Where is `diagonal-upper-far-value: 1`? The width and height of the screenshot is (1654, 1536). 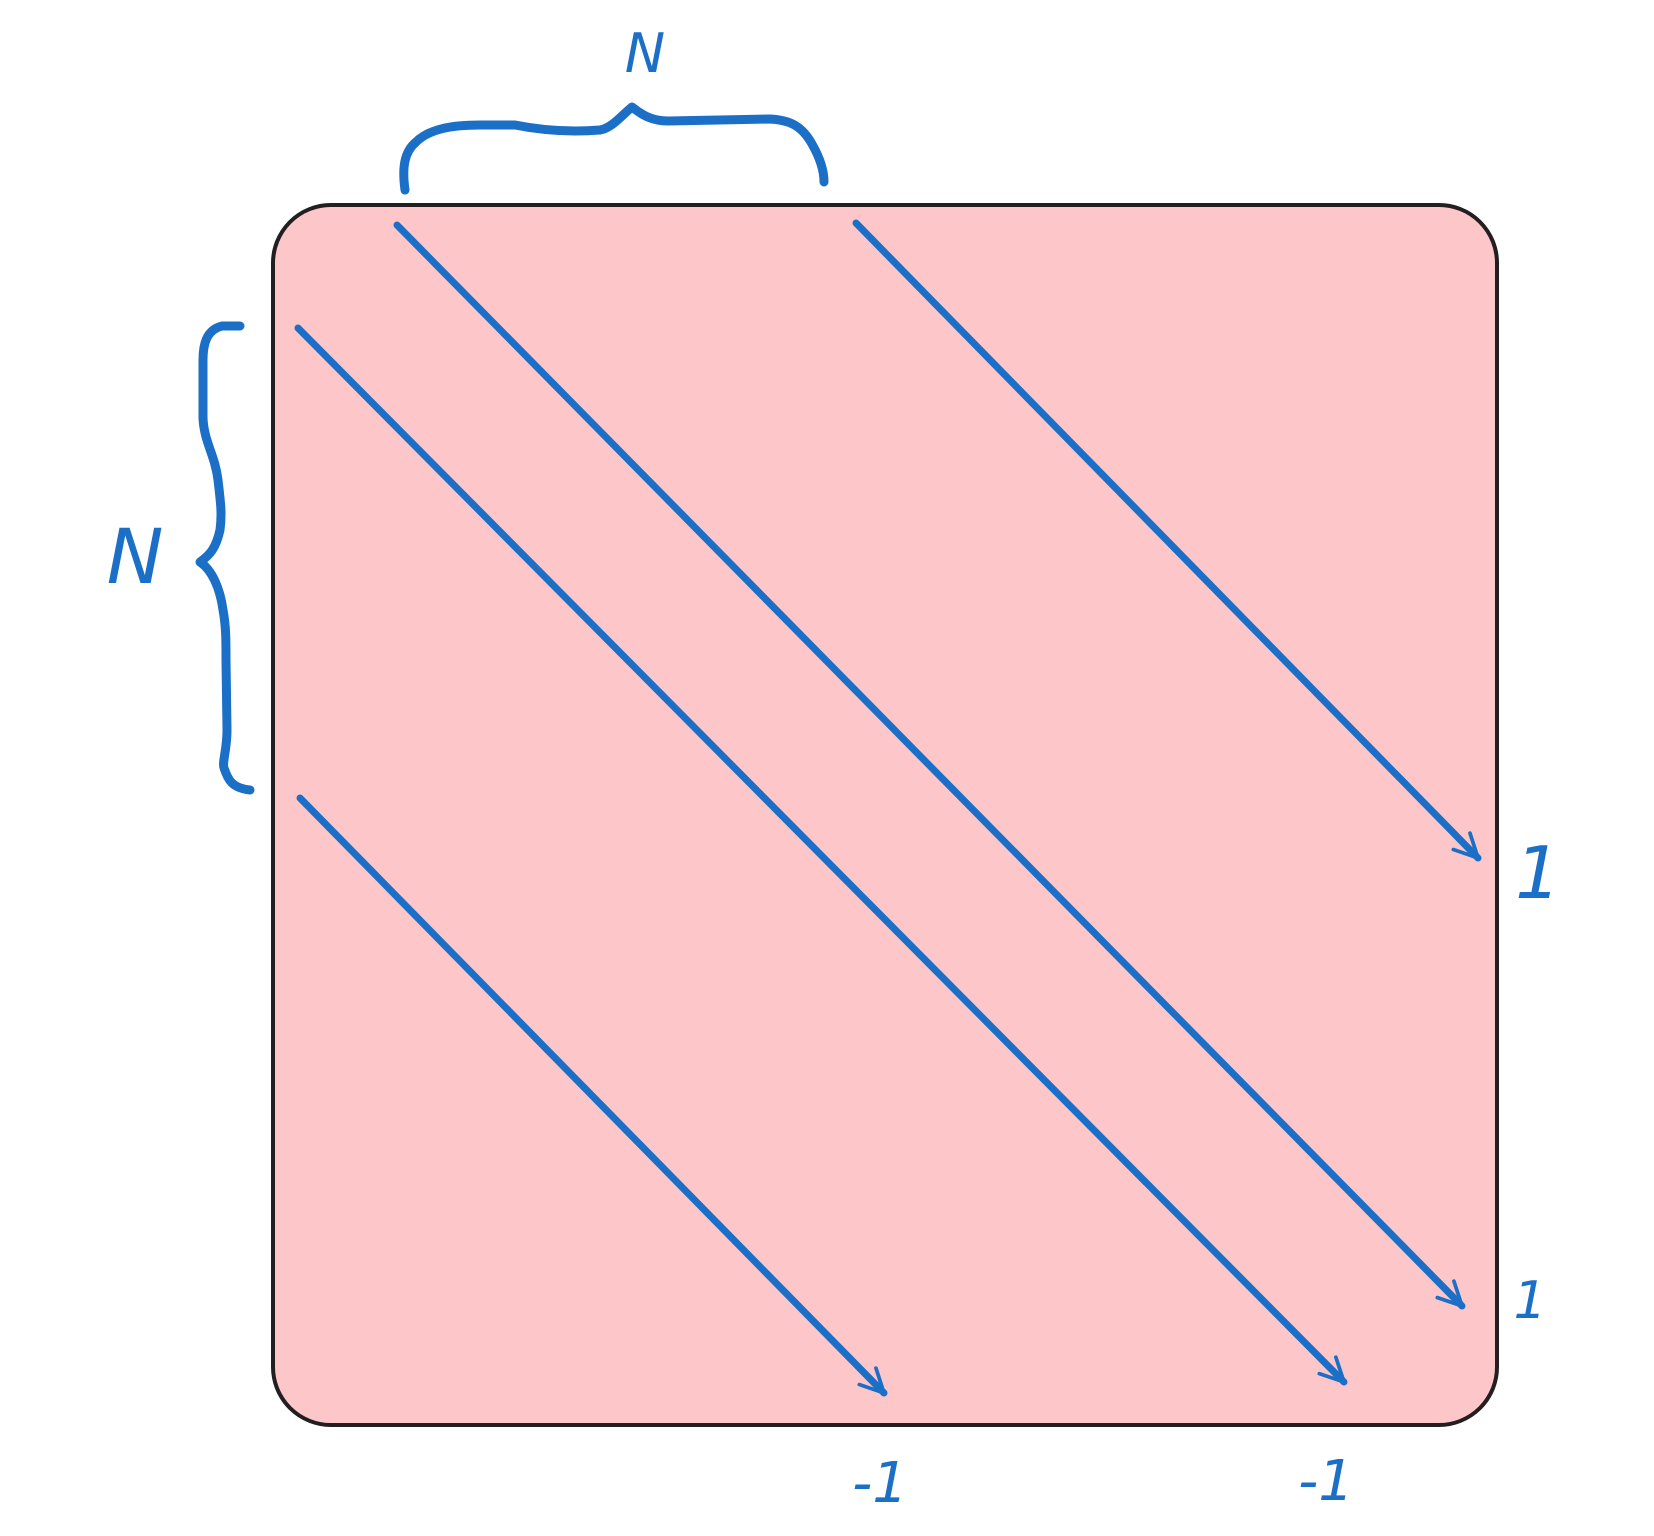
diagonal-upper-far-value: 1 is located at coordinates (1538, 873).